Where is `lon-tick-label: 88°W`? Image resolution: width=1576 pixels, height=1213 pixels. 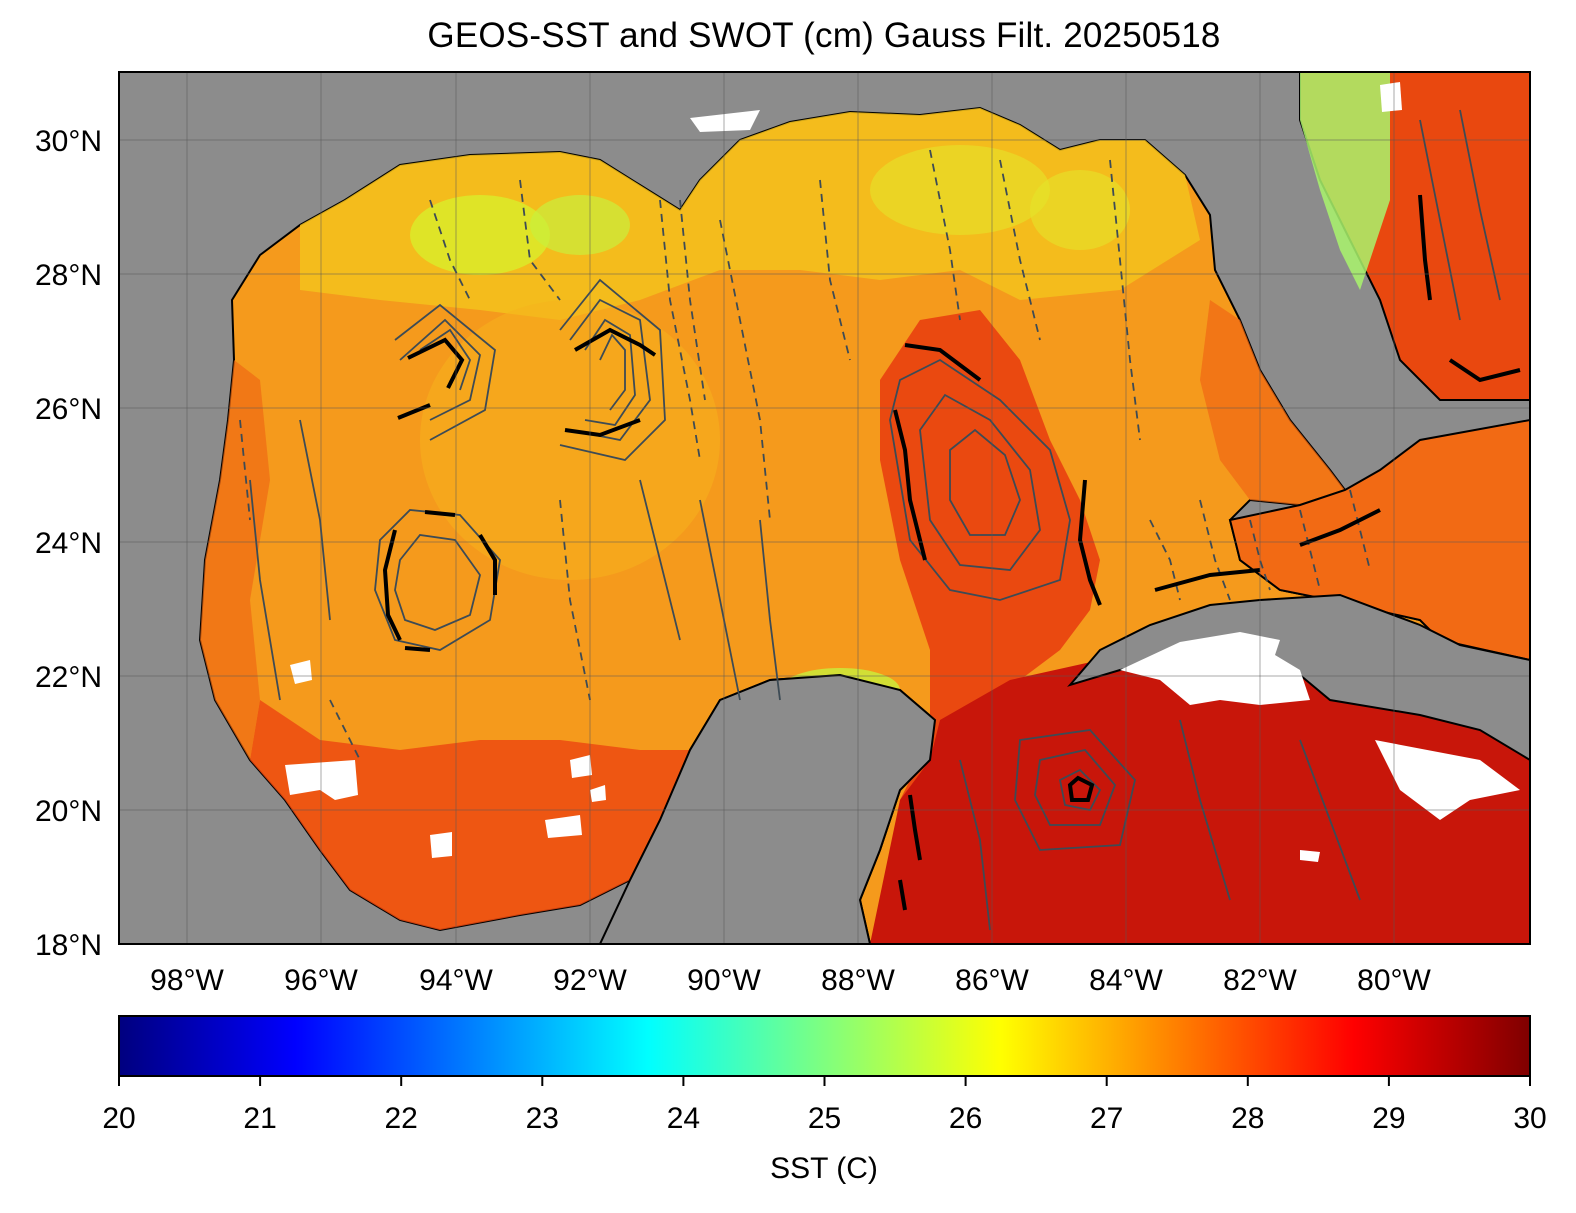 lon-tick-label: 88°W is located at coordinates (858, 980).